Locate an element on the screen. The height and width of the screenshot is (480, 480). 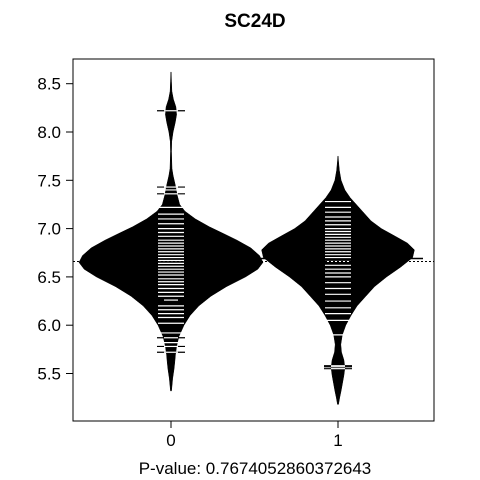
y-axis: 5.5 6.0 6.5 7.0 7.5 8.0 8.5 is located at coordinates (55, 229).